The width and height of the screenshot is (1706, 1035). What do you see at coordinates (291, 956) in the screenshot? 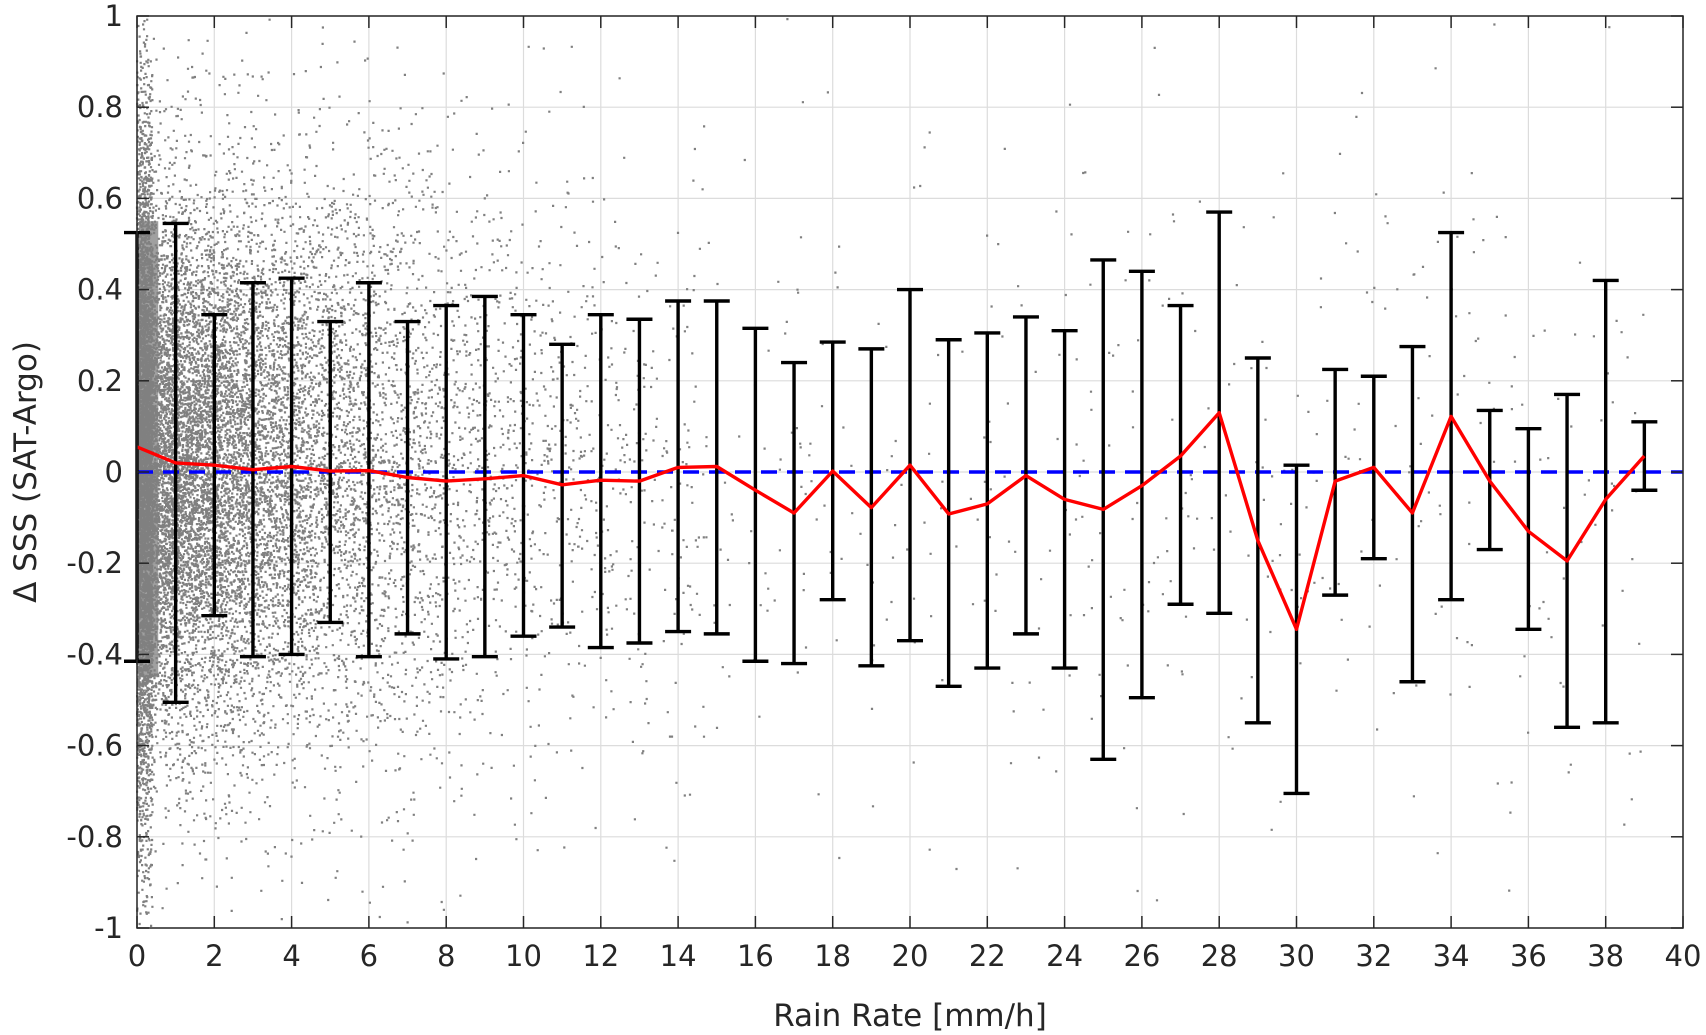
I see `x-tick-label: 4` at bounding box center [291, 956].